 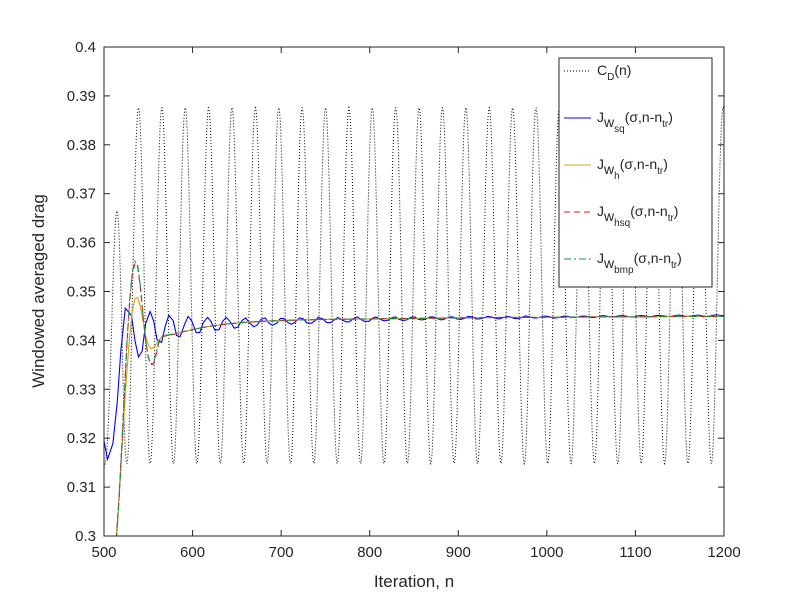 What do you see at coordinates (81, 145) in the screenshot?
I see `y-tick-label: 0.38` at bounding box center [81, 145].